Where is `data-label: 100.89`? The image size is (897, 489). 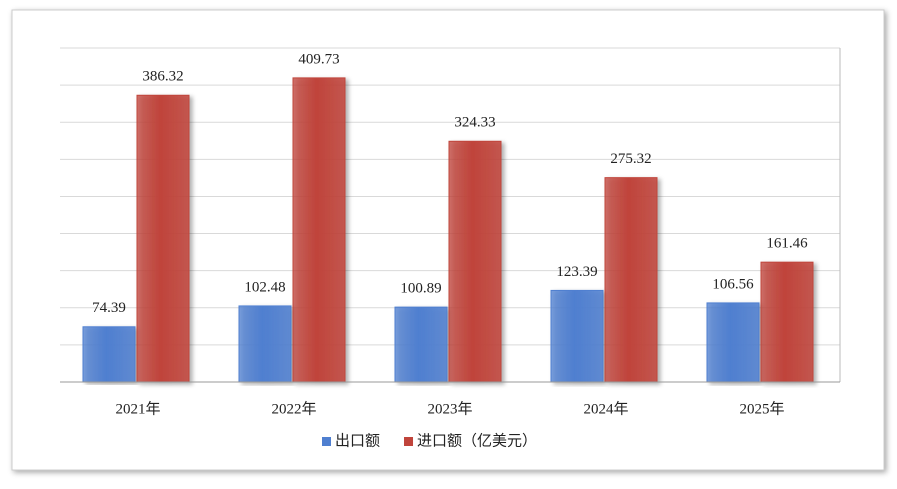 data-label: 100.89 is located at coordinates (420, 289).